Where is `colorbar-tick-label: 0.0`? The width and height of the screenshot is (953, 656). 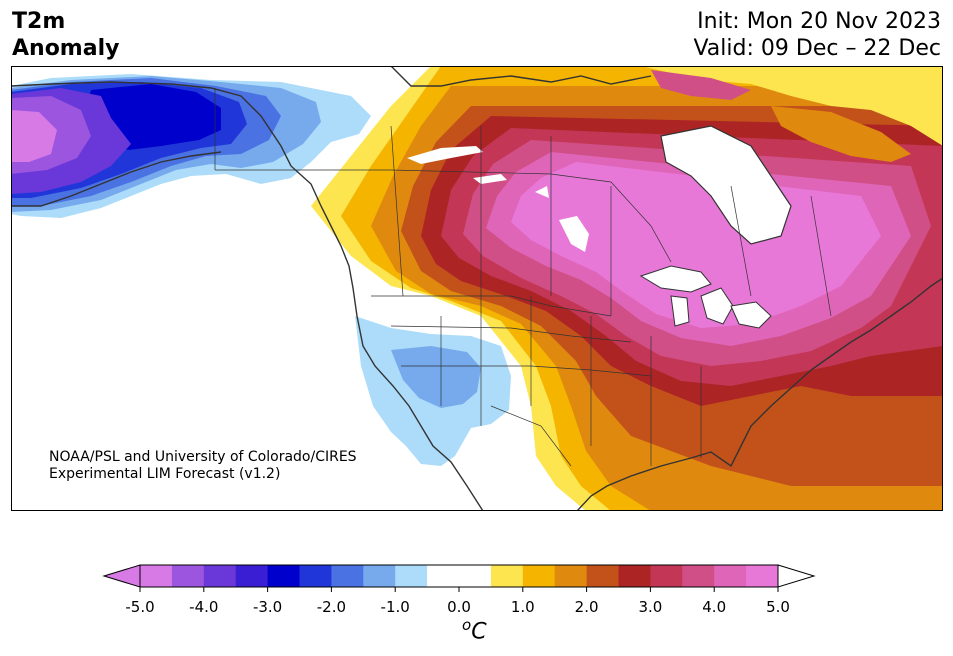
colorbar-tick-label: 0.0 is located at coordinates (459, 607).